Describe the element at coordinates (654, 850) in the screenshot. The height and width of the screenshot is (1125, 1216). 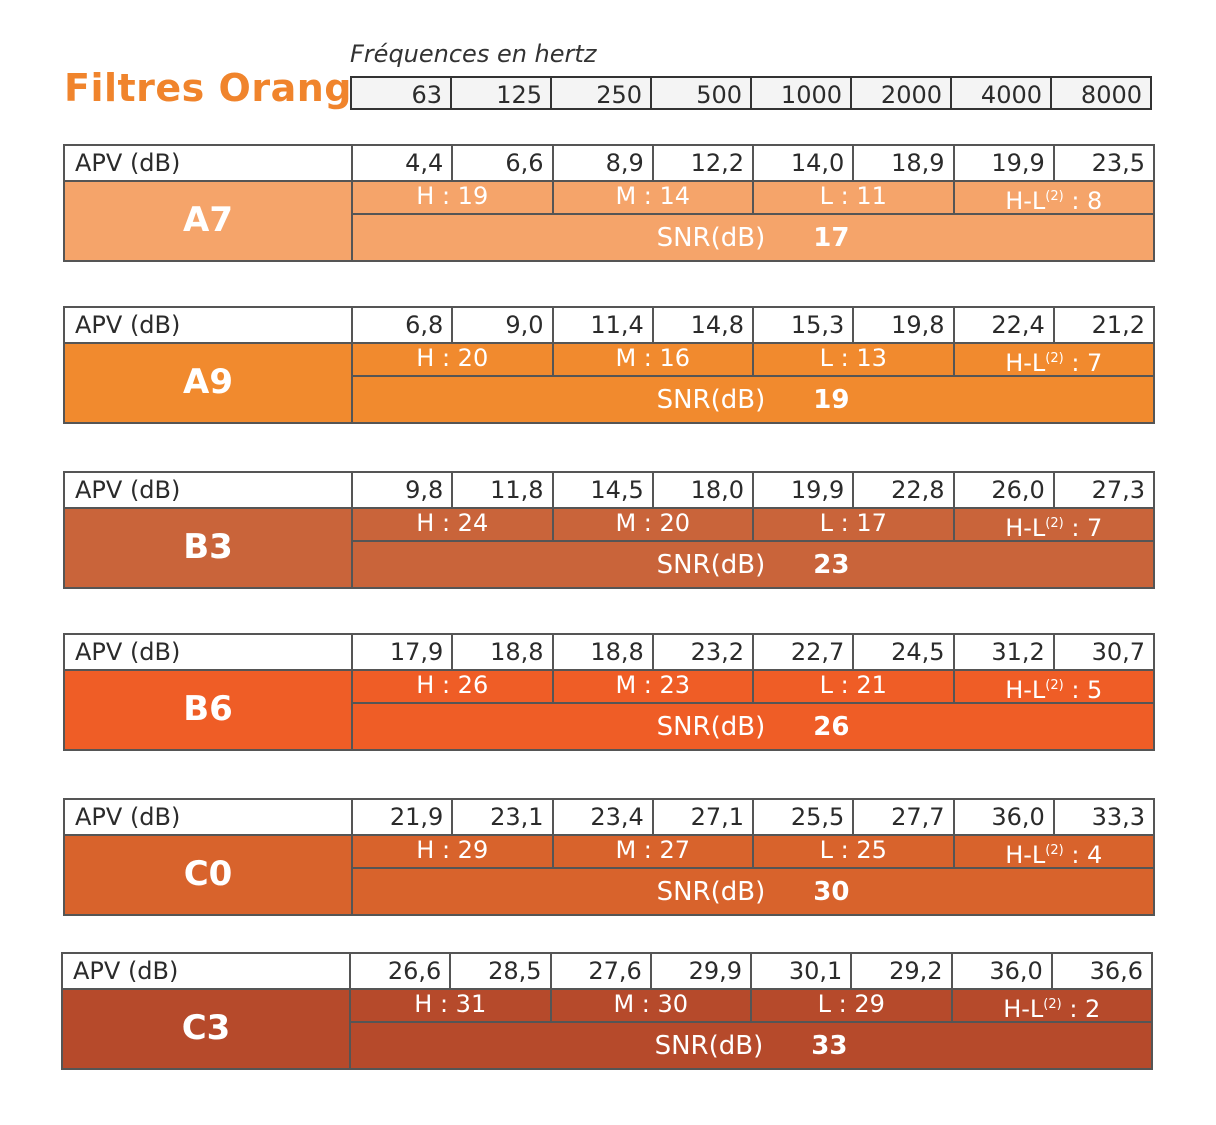
I see `m-value: M : 27` at that location.